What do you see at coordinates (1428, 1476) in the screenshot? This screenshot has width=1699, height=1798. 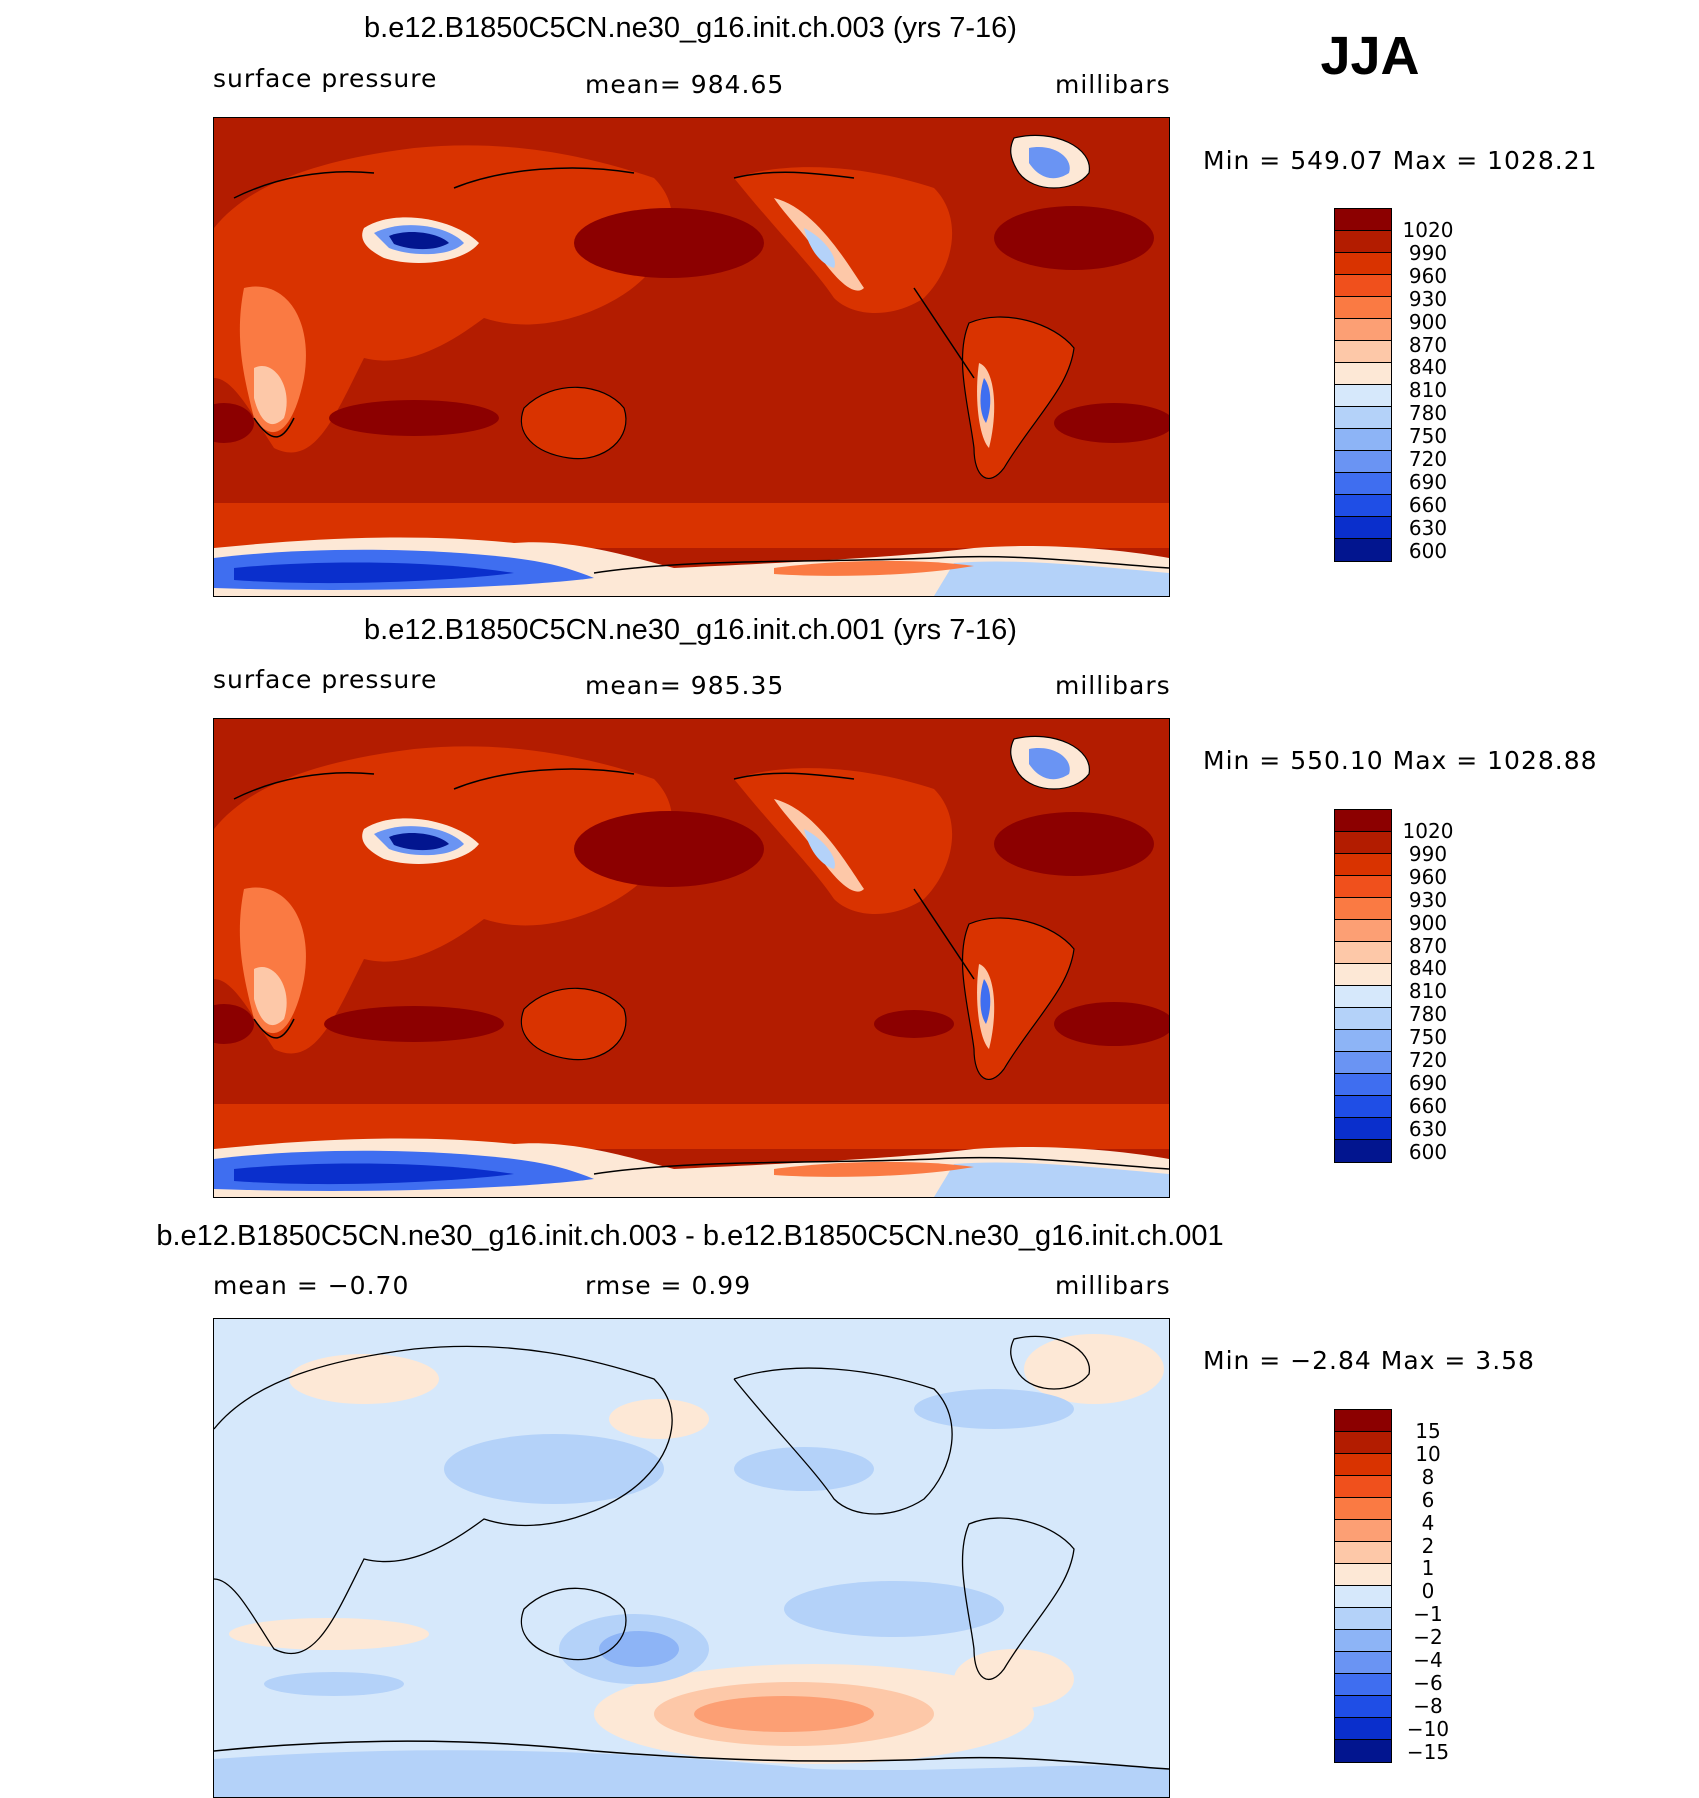 I see `colorbar-level-label: 8` at bounding box center [1428, 1476].